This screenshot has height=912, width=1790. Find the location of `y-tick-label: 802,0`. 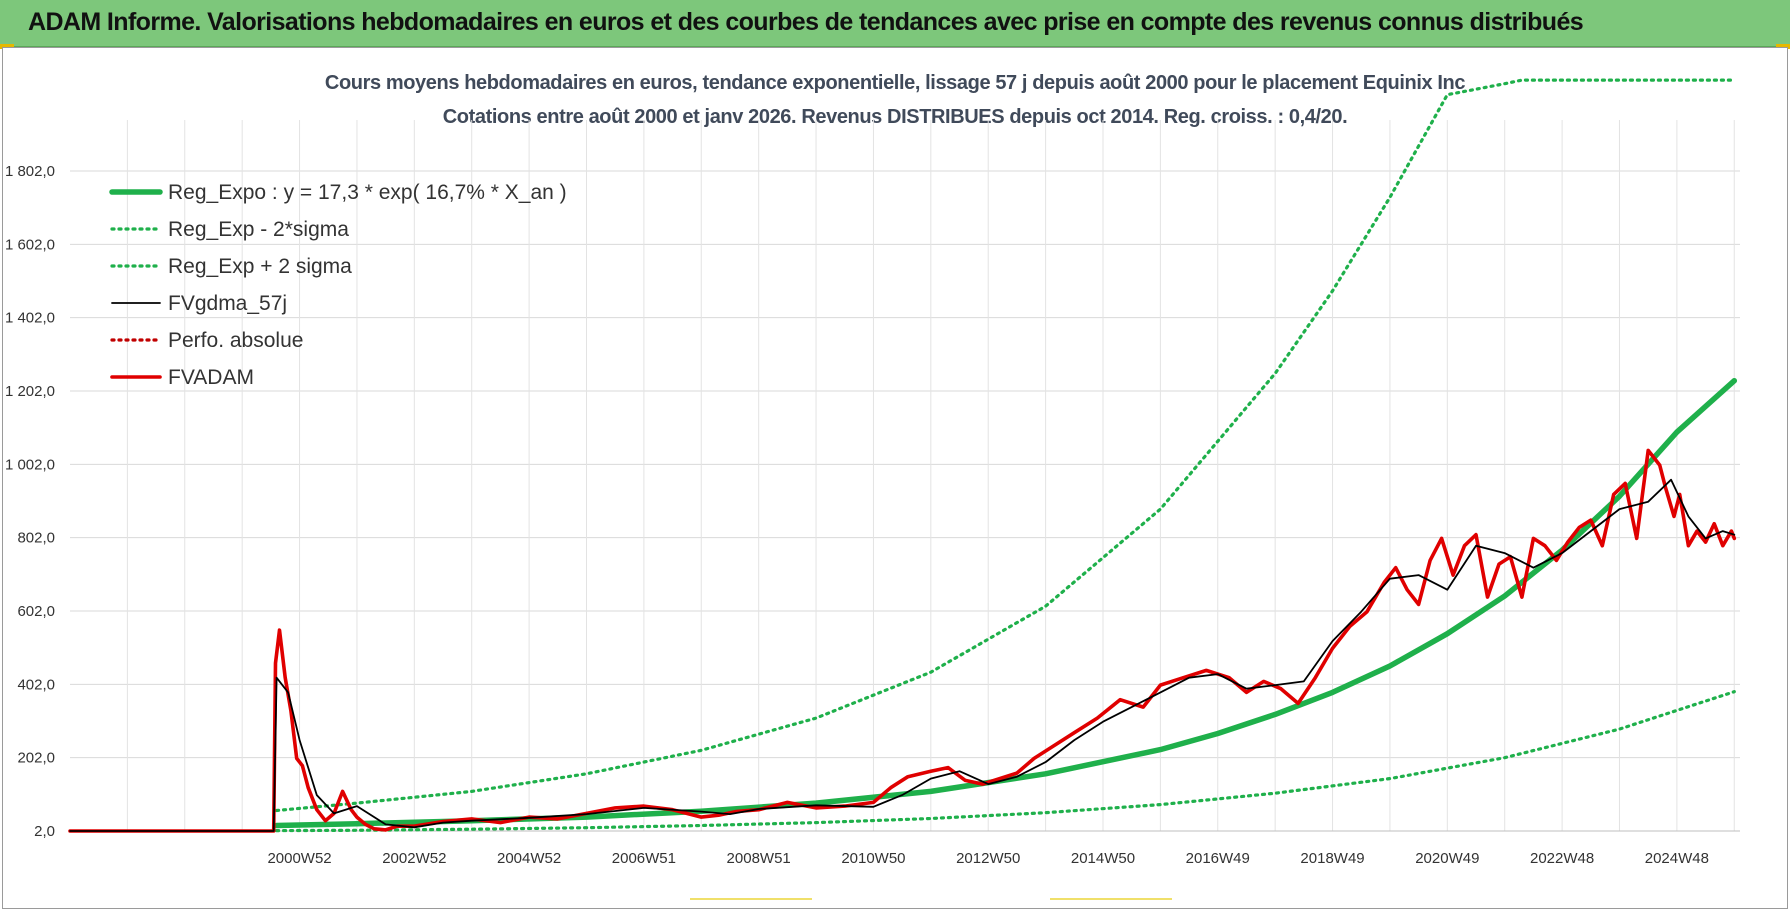

y-tick-label: 802,0 is located at coordinates (36, 538).